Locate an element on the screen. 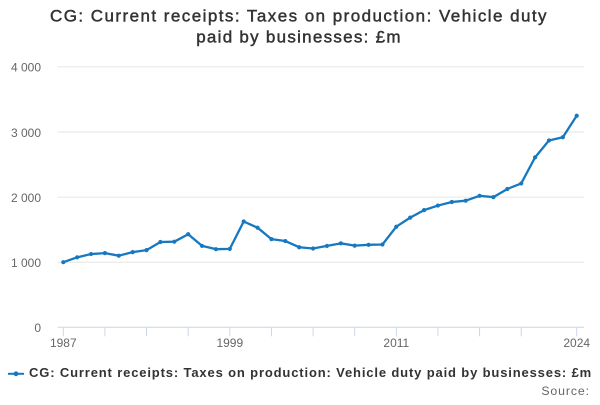 The width and height of the screenshot is (600, 405). svg-text: 1987 is located at coordinates (63, 343).